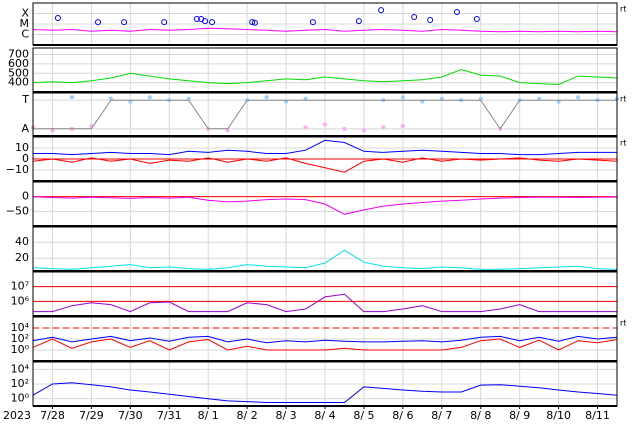 This screenshot has width=634, height=424. What do you see at coordinates (130, 415) in the screenshot?
I see `x-tick-label: 7/30` at bounding box center [130, 415].